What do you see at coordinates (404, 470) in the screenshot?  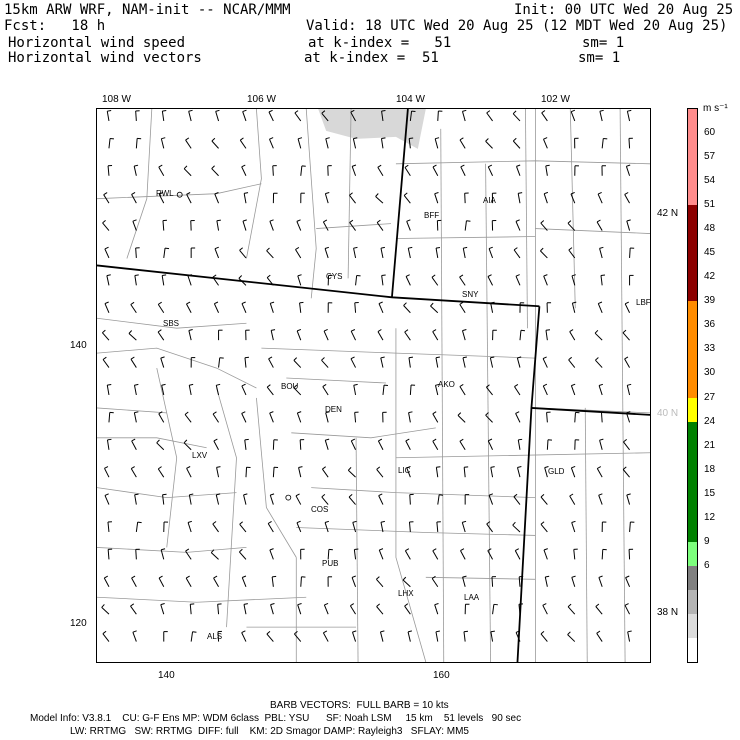 I see `city-label-lic: LIC` at bounding box center [404, 470].